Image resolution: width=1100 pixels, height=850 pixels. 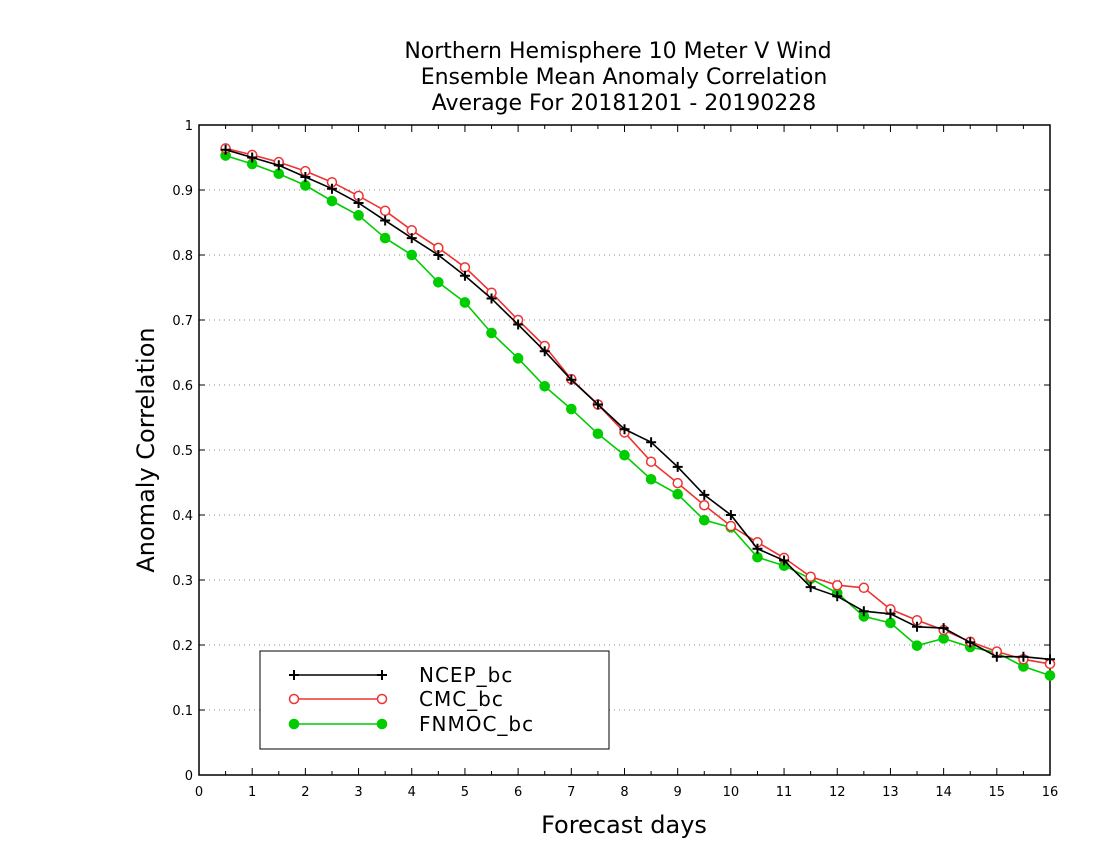 I want to click on y-tick-label: 0.6, so click(x=182, y=386).